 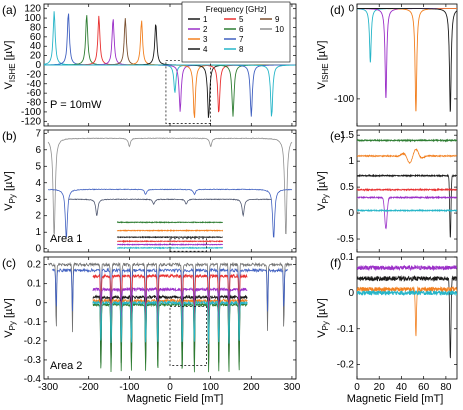 I want to click on y-tick-label: 120, so click(x=32, y=9).